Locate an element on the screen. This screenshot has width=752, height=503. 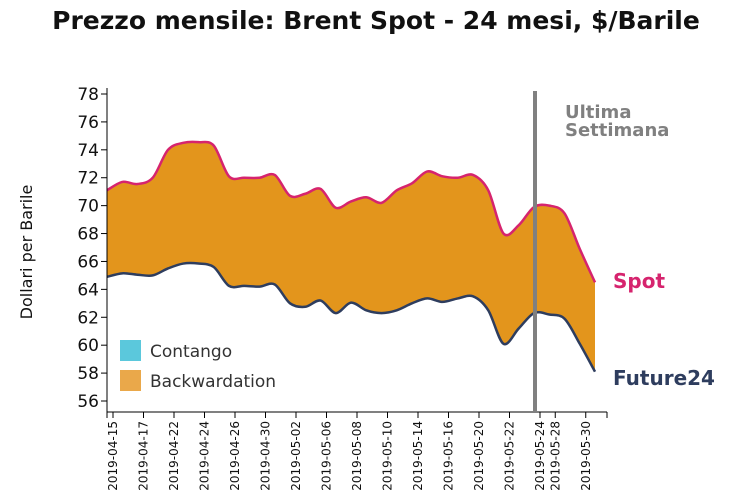
x-tick-label: 2019-05-20 is located at coordinates (479, 456).